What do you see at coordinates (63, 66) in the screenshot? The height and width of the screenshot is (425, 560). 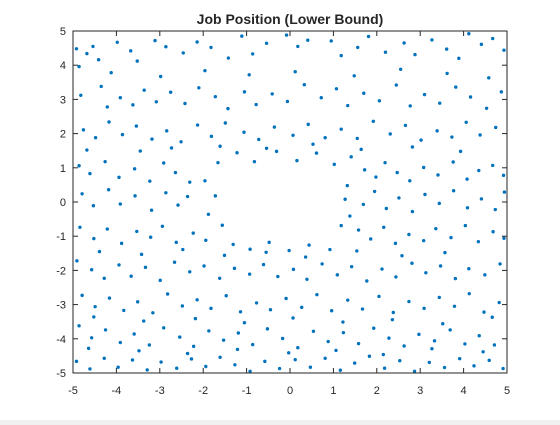 I see `y-tick-label: 4` at bounding box center [63, 66].